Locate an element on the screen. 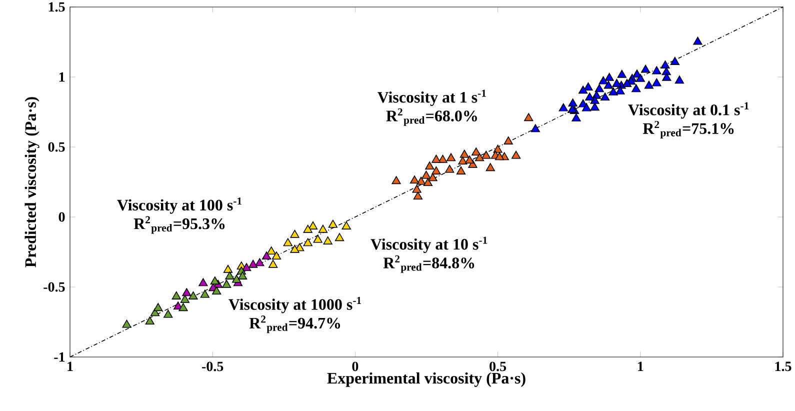 The image size is (795, 411). y-axis-title: Predicted viscosity (Pa·s) is located at coordinates (32, 182).